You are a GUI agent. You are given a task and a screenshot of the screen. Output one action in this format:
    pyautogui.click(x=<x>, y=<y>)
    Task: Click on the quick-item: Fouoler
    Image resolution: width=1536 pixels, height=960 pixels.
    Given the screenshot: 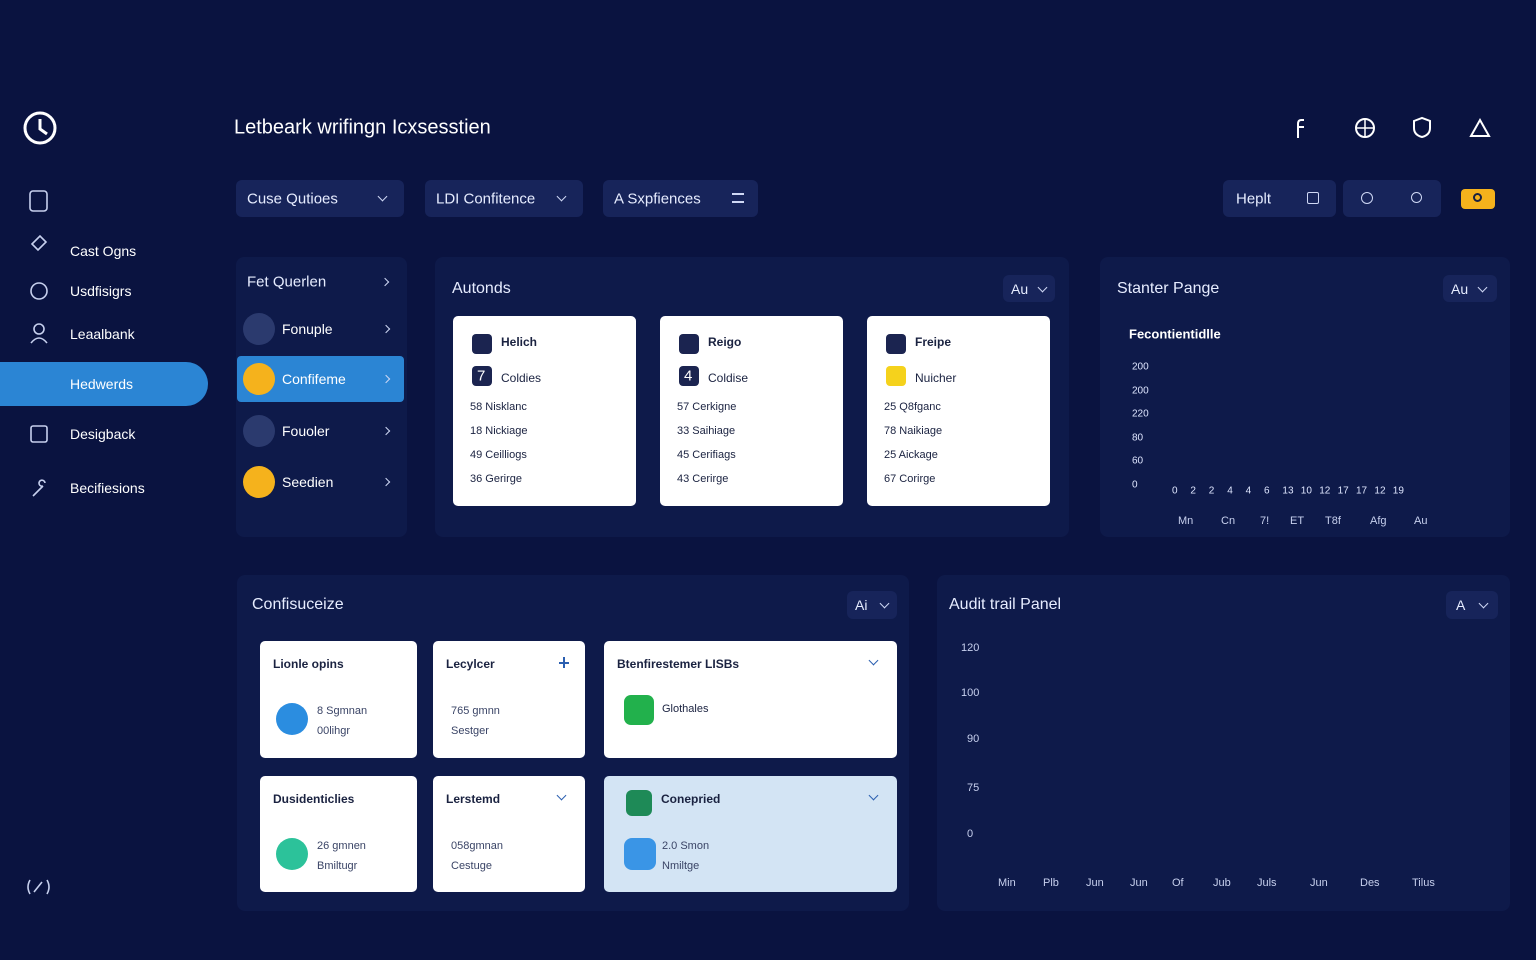 What is the action you would take?
    pyautogui.click(x=320, y=431)
    